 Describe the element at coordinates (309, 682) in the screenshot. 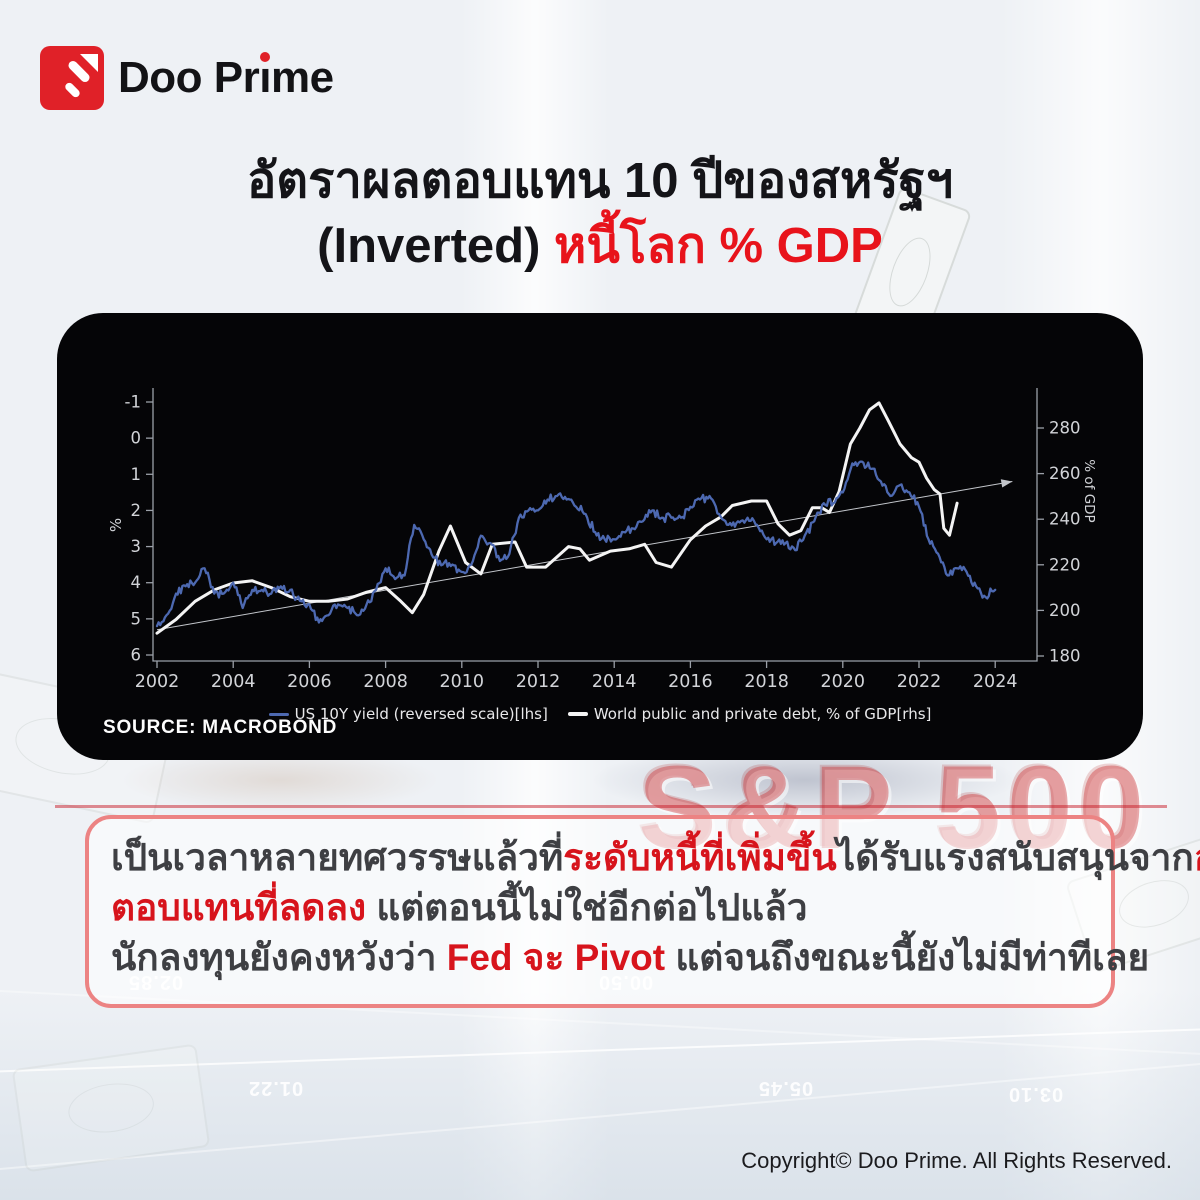

I see `svg-text: 2006` at that location.